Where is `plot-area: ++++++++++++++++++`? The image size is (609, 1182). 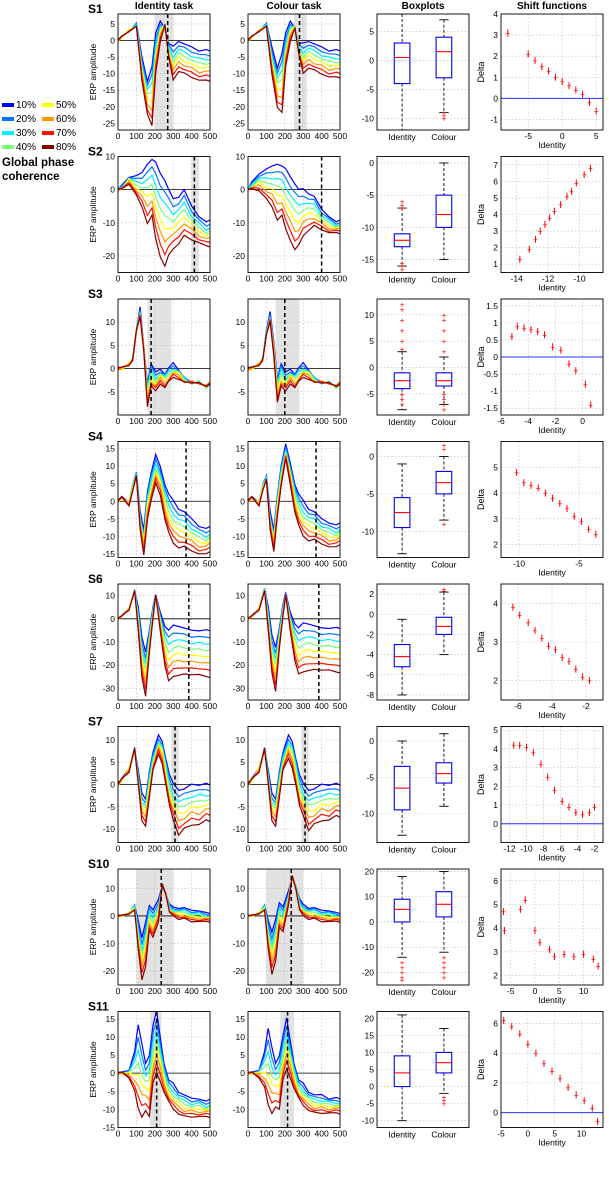
plot-area: ++++++++++++++++++ is located at coordinates (423, 357).